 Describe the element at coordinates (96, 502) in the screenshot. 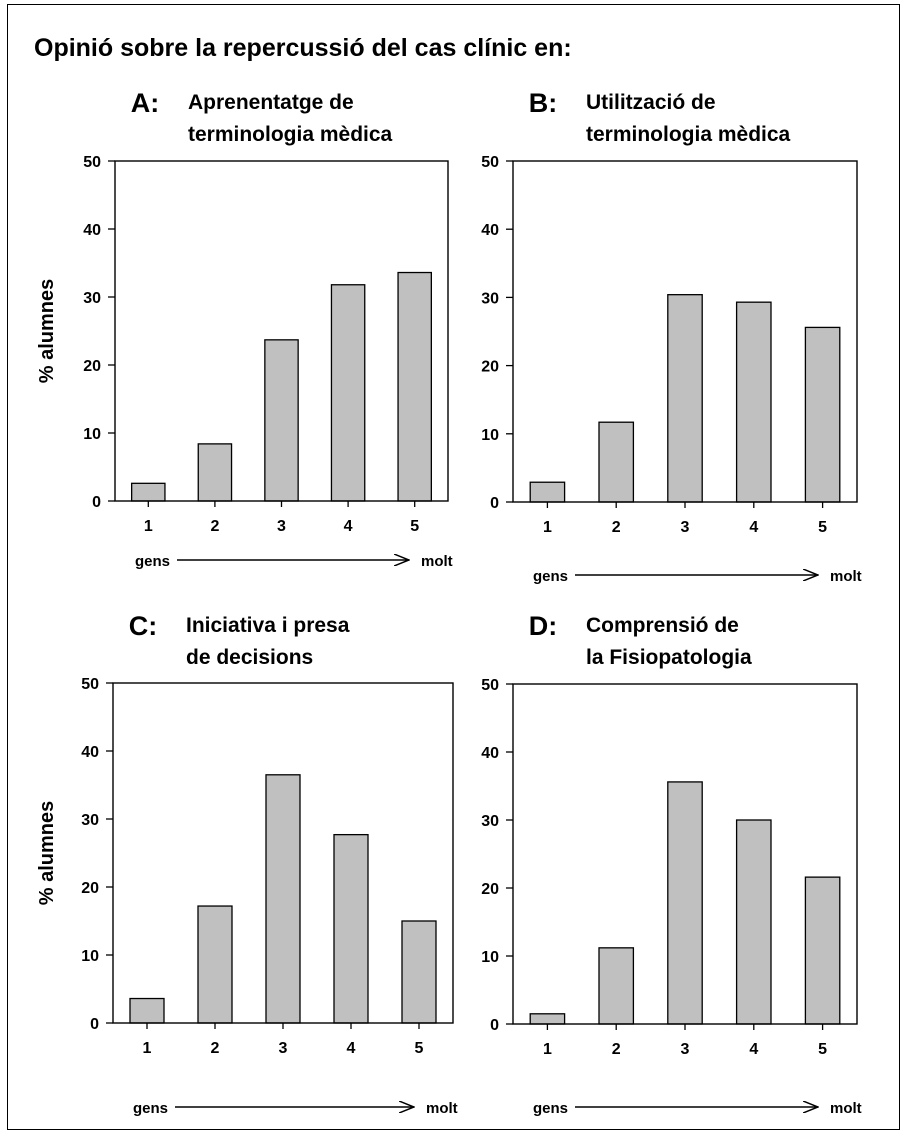

I see `panel-a-y-tick-label: 0` at that location.